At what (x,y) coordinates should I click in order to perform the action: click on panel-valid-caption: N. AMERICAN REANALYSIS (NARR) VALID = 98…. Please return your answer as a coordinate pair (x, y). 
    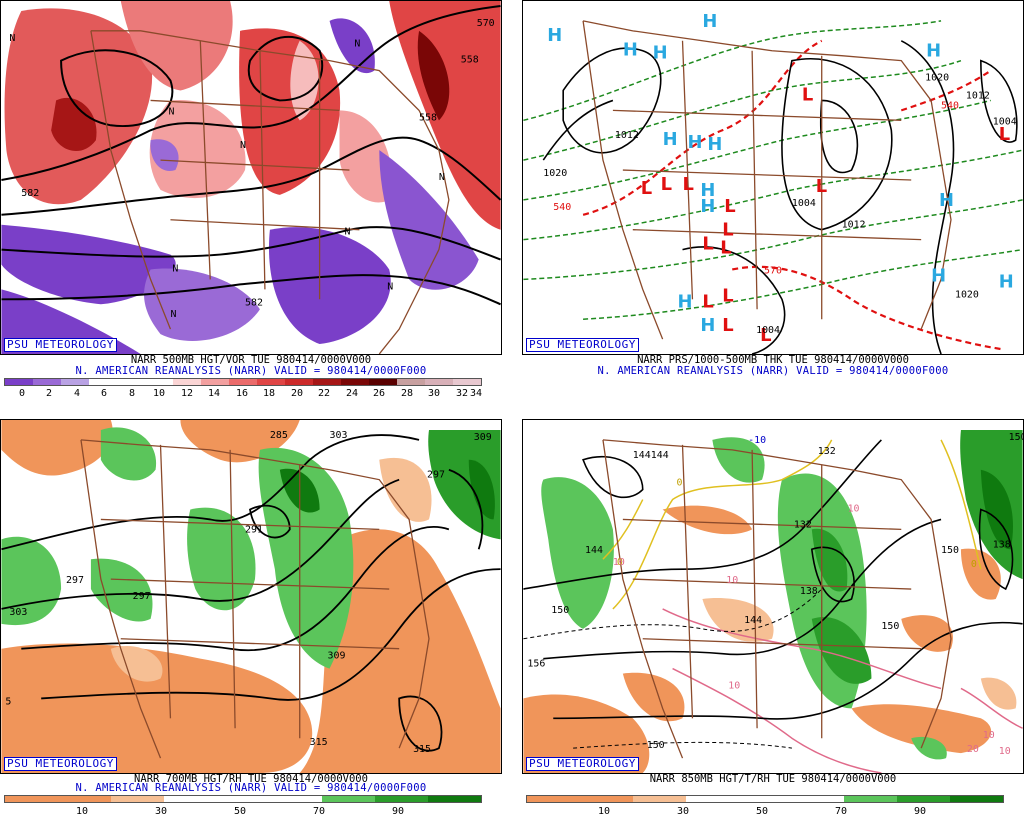
    Looking at the image, I should click on (251, 788).